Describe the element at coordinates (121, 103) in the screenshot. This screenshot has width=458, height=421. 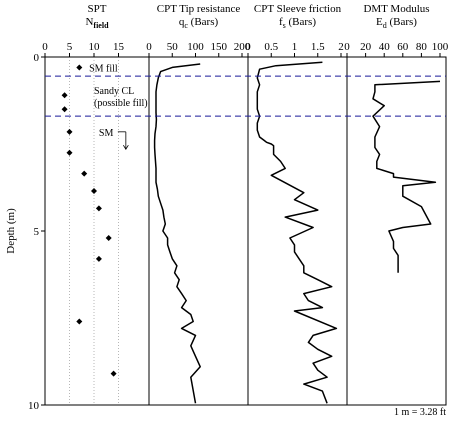
I see `soil-annotation: (possible fill)` at that location.